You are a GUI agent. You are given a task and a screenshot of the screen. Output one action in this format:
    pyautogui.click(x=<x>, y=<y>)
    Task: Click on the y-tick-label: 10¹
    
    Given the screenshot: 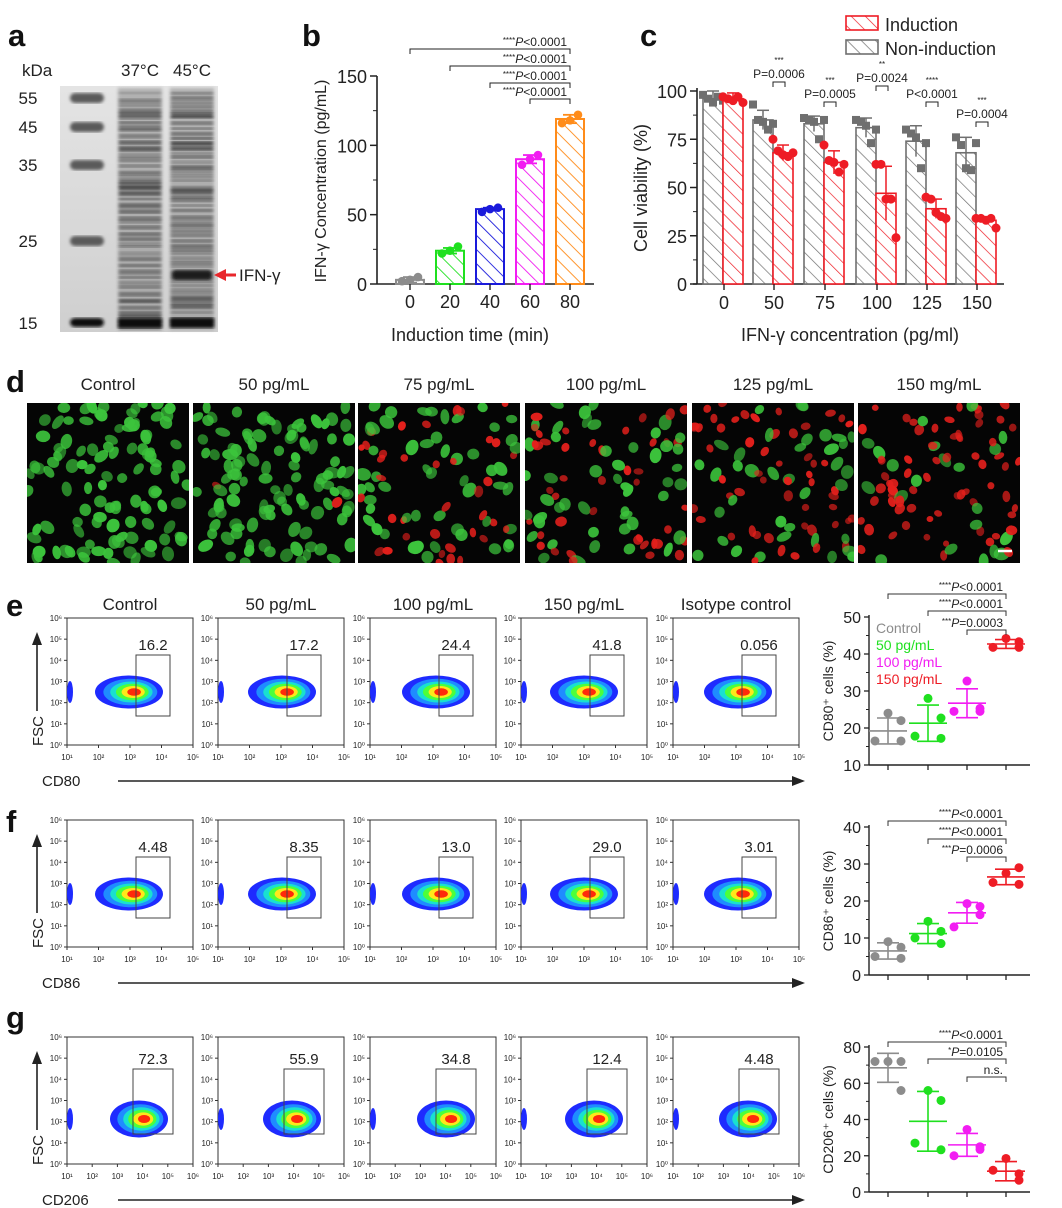 What is the action you would take?
    pyautogui.click(x=510, y=1143)
    